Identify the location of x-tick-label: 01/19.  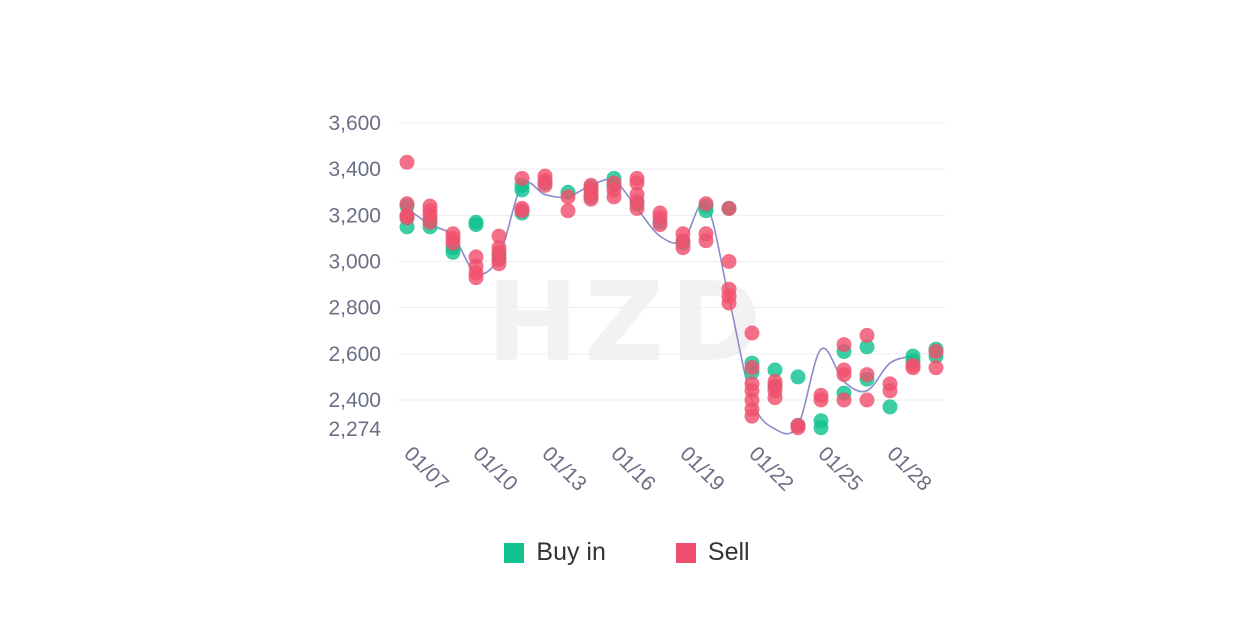
(701, 468).